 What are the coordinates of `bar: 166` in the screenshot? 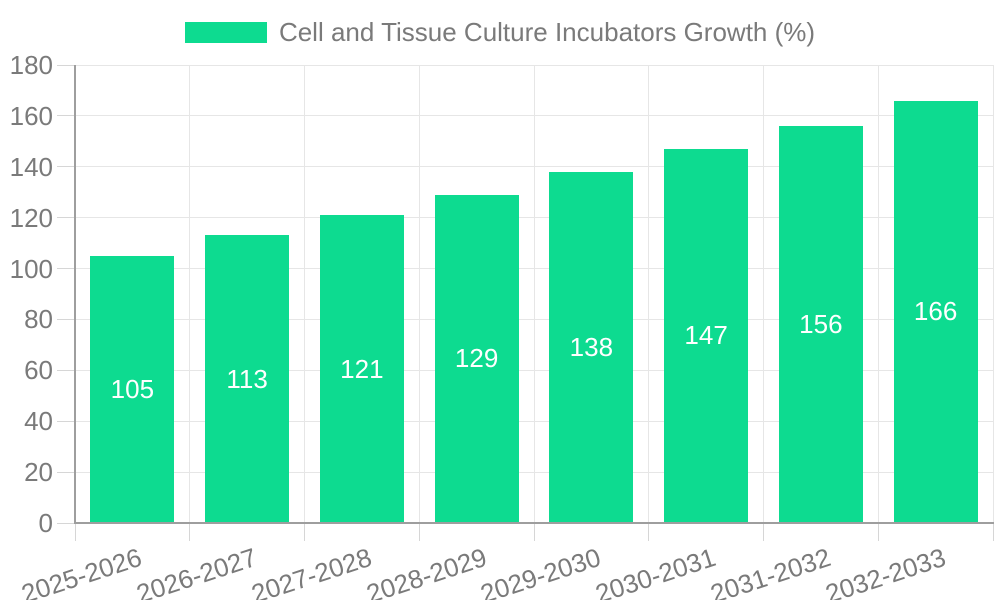 It's located at (935, 311).